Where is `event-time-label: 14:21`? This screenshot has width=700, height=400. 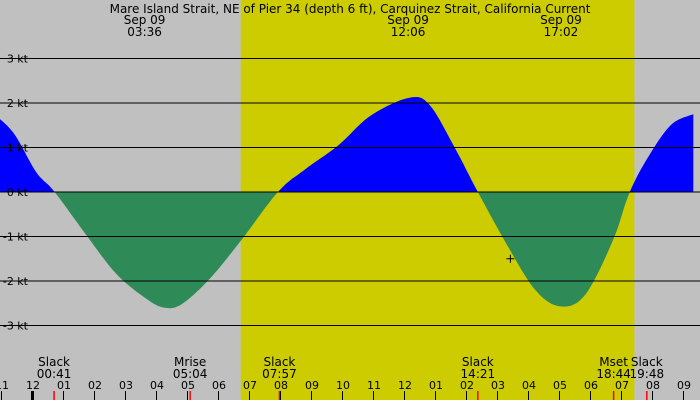
event-time-label: 14:21 is located at coordinates (478, 374).